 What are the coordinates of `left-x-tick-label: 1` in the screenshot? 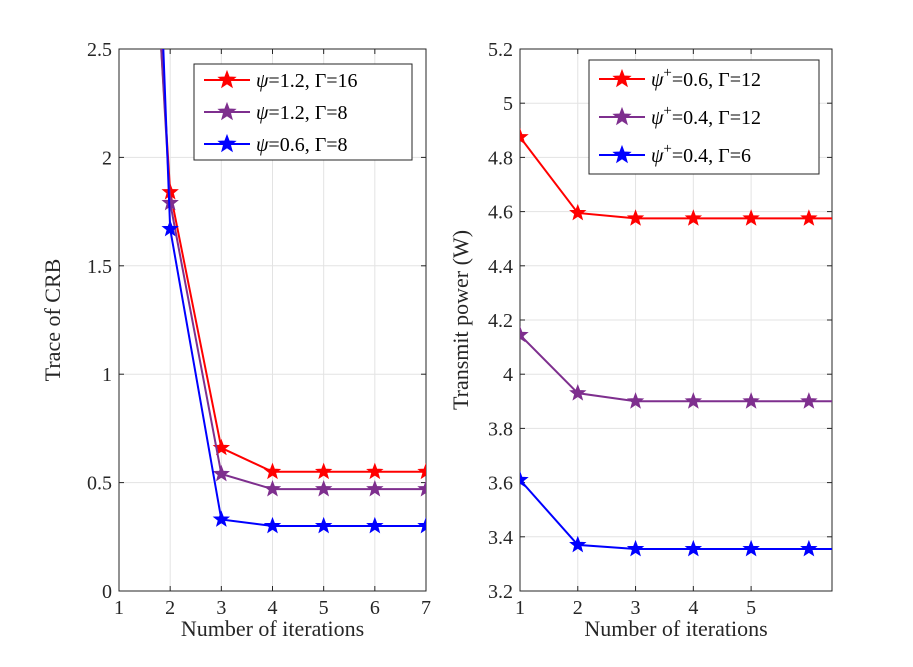 It's located at (119, 608).